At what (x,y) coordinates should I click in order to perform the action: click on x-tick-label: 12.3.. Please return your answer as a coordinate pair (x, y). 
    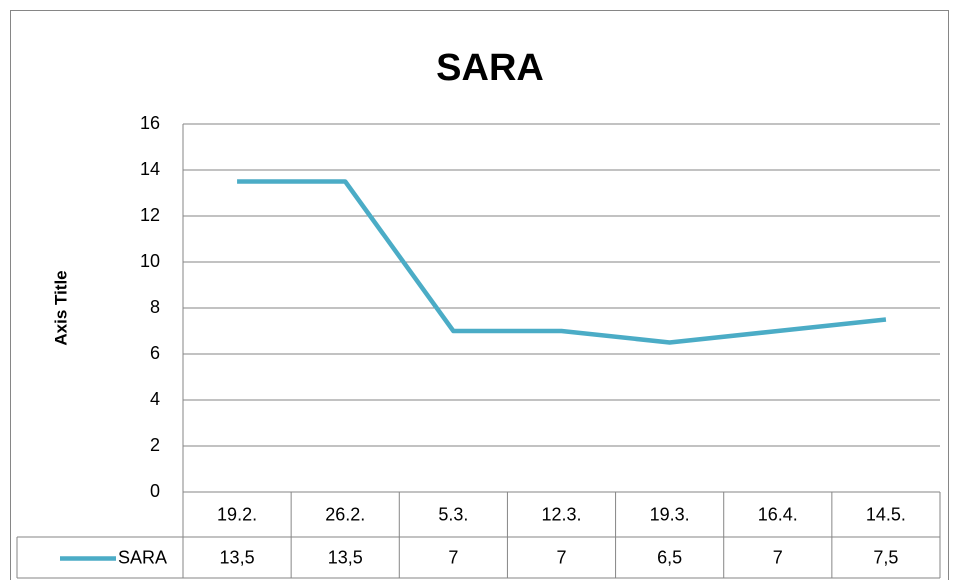
    Looking at the image, I should click on (561, 514).